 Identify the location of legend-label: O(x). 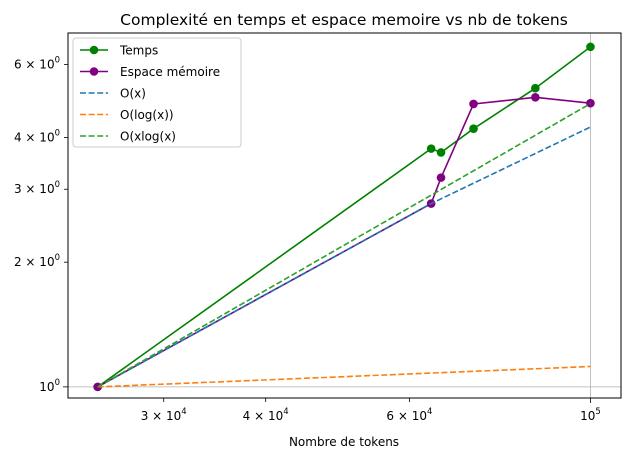
(133, 94).